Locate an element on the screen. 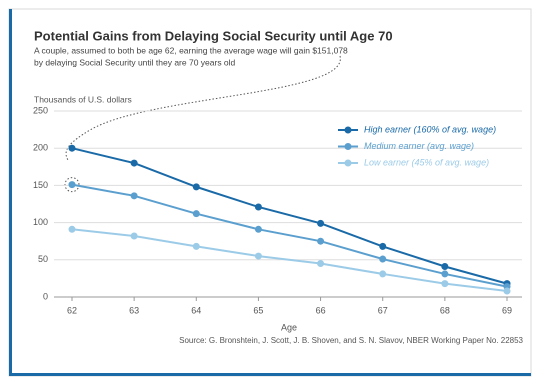 The height and width of the screenshot is (390, 540). y-tick-label: 100 is located at coordinates (40, 222).